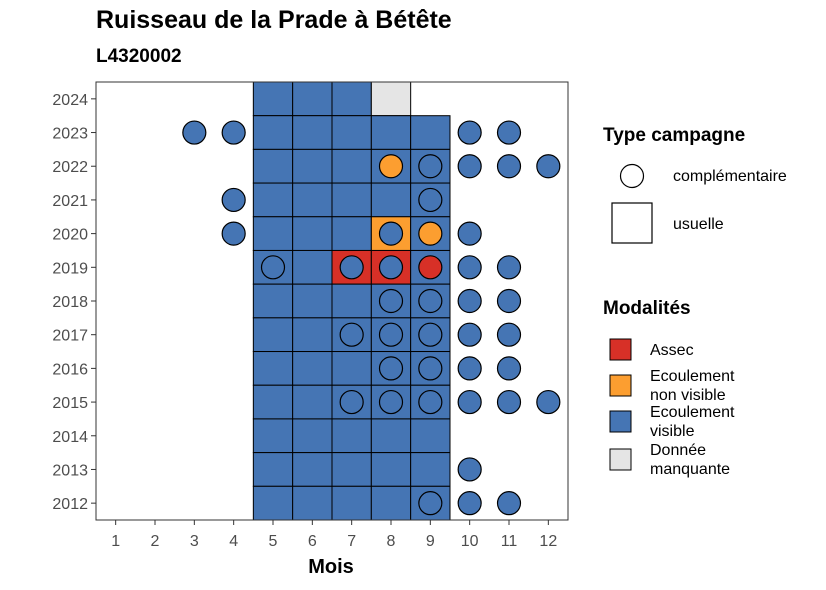 This screenshot has width=826, height=590. What do you see at coordinates (70, 201) in the screenshot?
I see `y-tick-label: 2021` at bounding box center [70, 201].